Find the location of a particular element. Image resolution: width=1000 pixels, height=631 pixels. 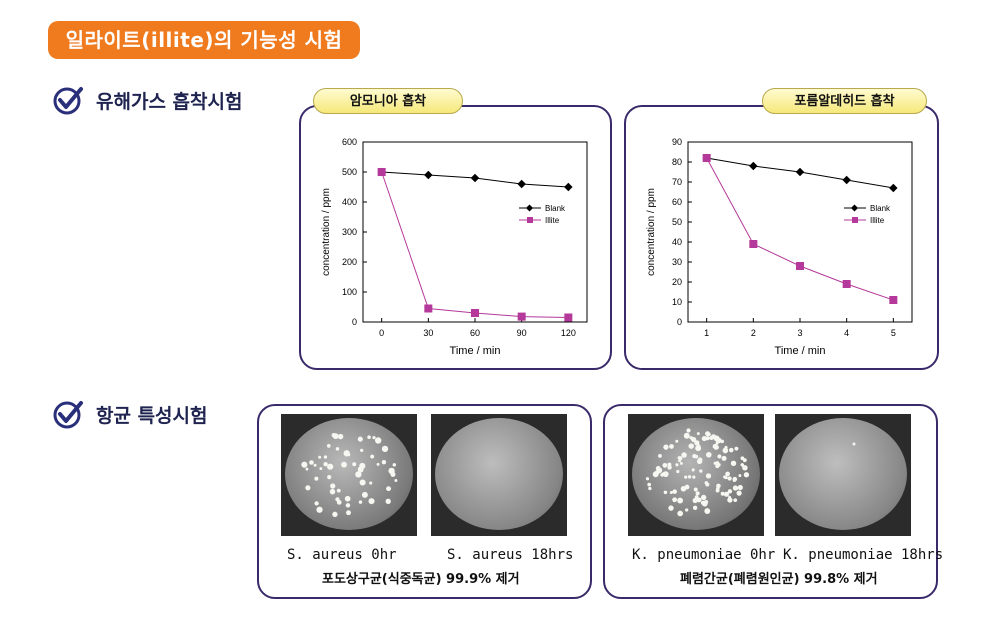

section-adsorption: 유해가스 흡착시험 is located at coordinates (147, 100).